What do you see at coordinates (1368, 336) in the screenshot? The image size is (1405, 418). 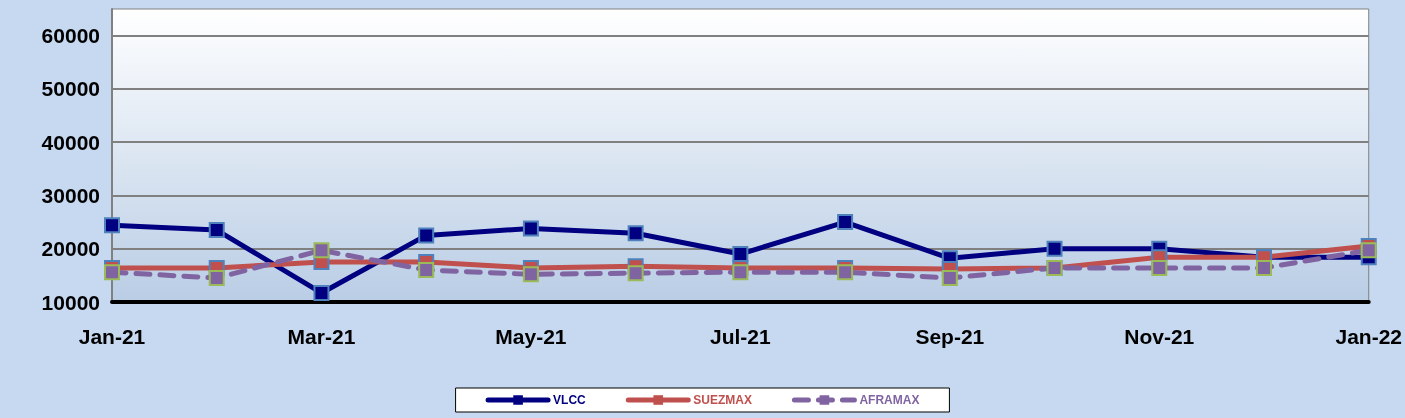 I see `x-tick-label: Jan-22` at bounding box center [1368, 336].